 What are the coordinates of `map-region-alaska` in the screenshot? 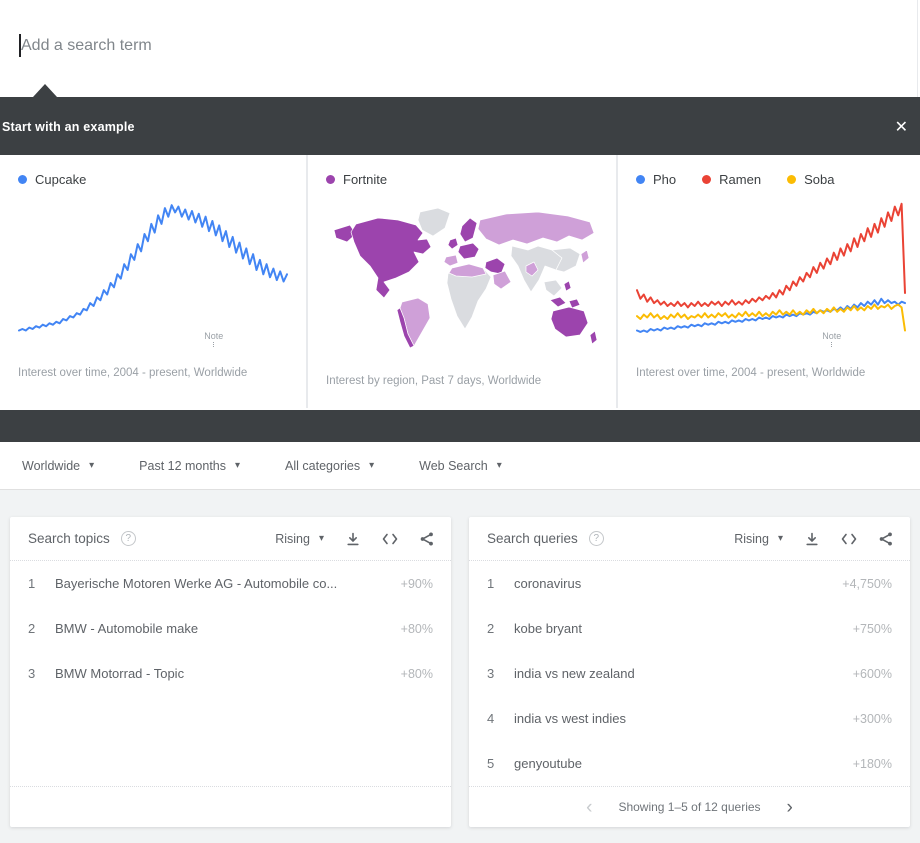 It's located at (345, 233).